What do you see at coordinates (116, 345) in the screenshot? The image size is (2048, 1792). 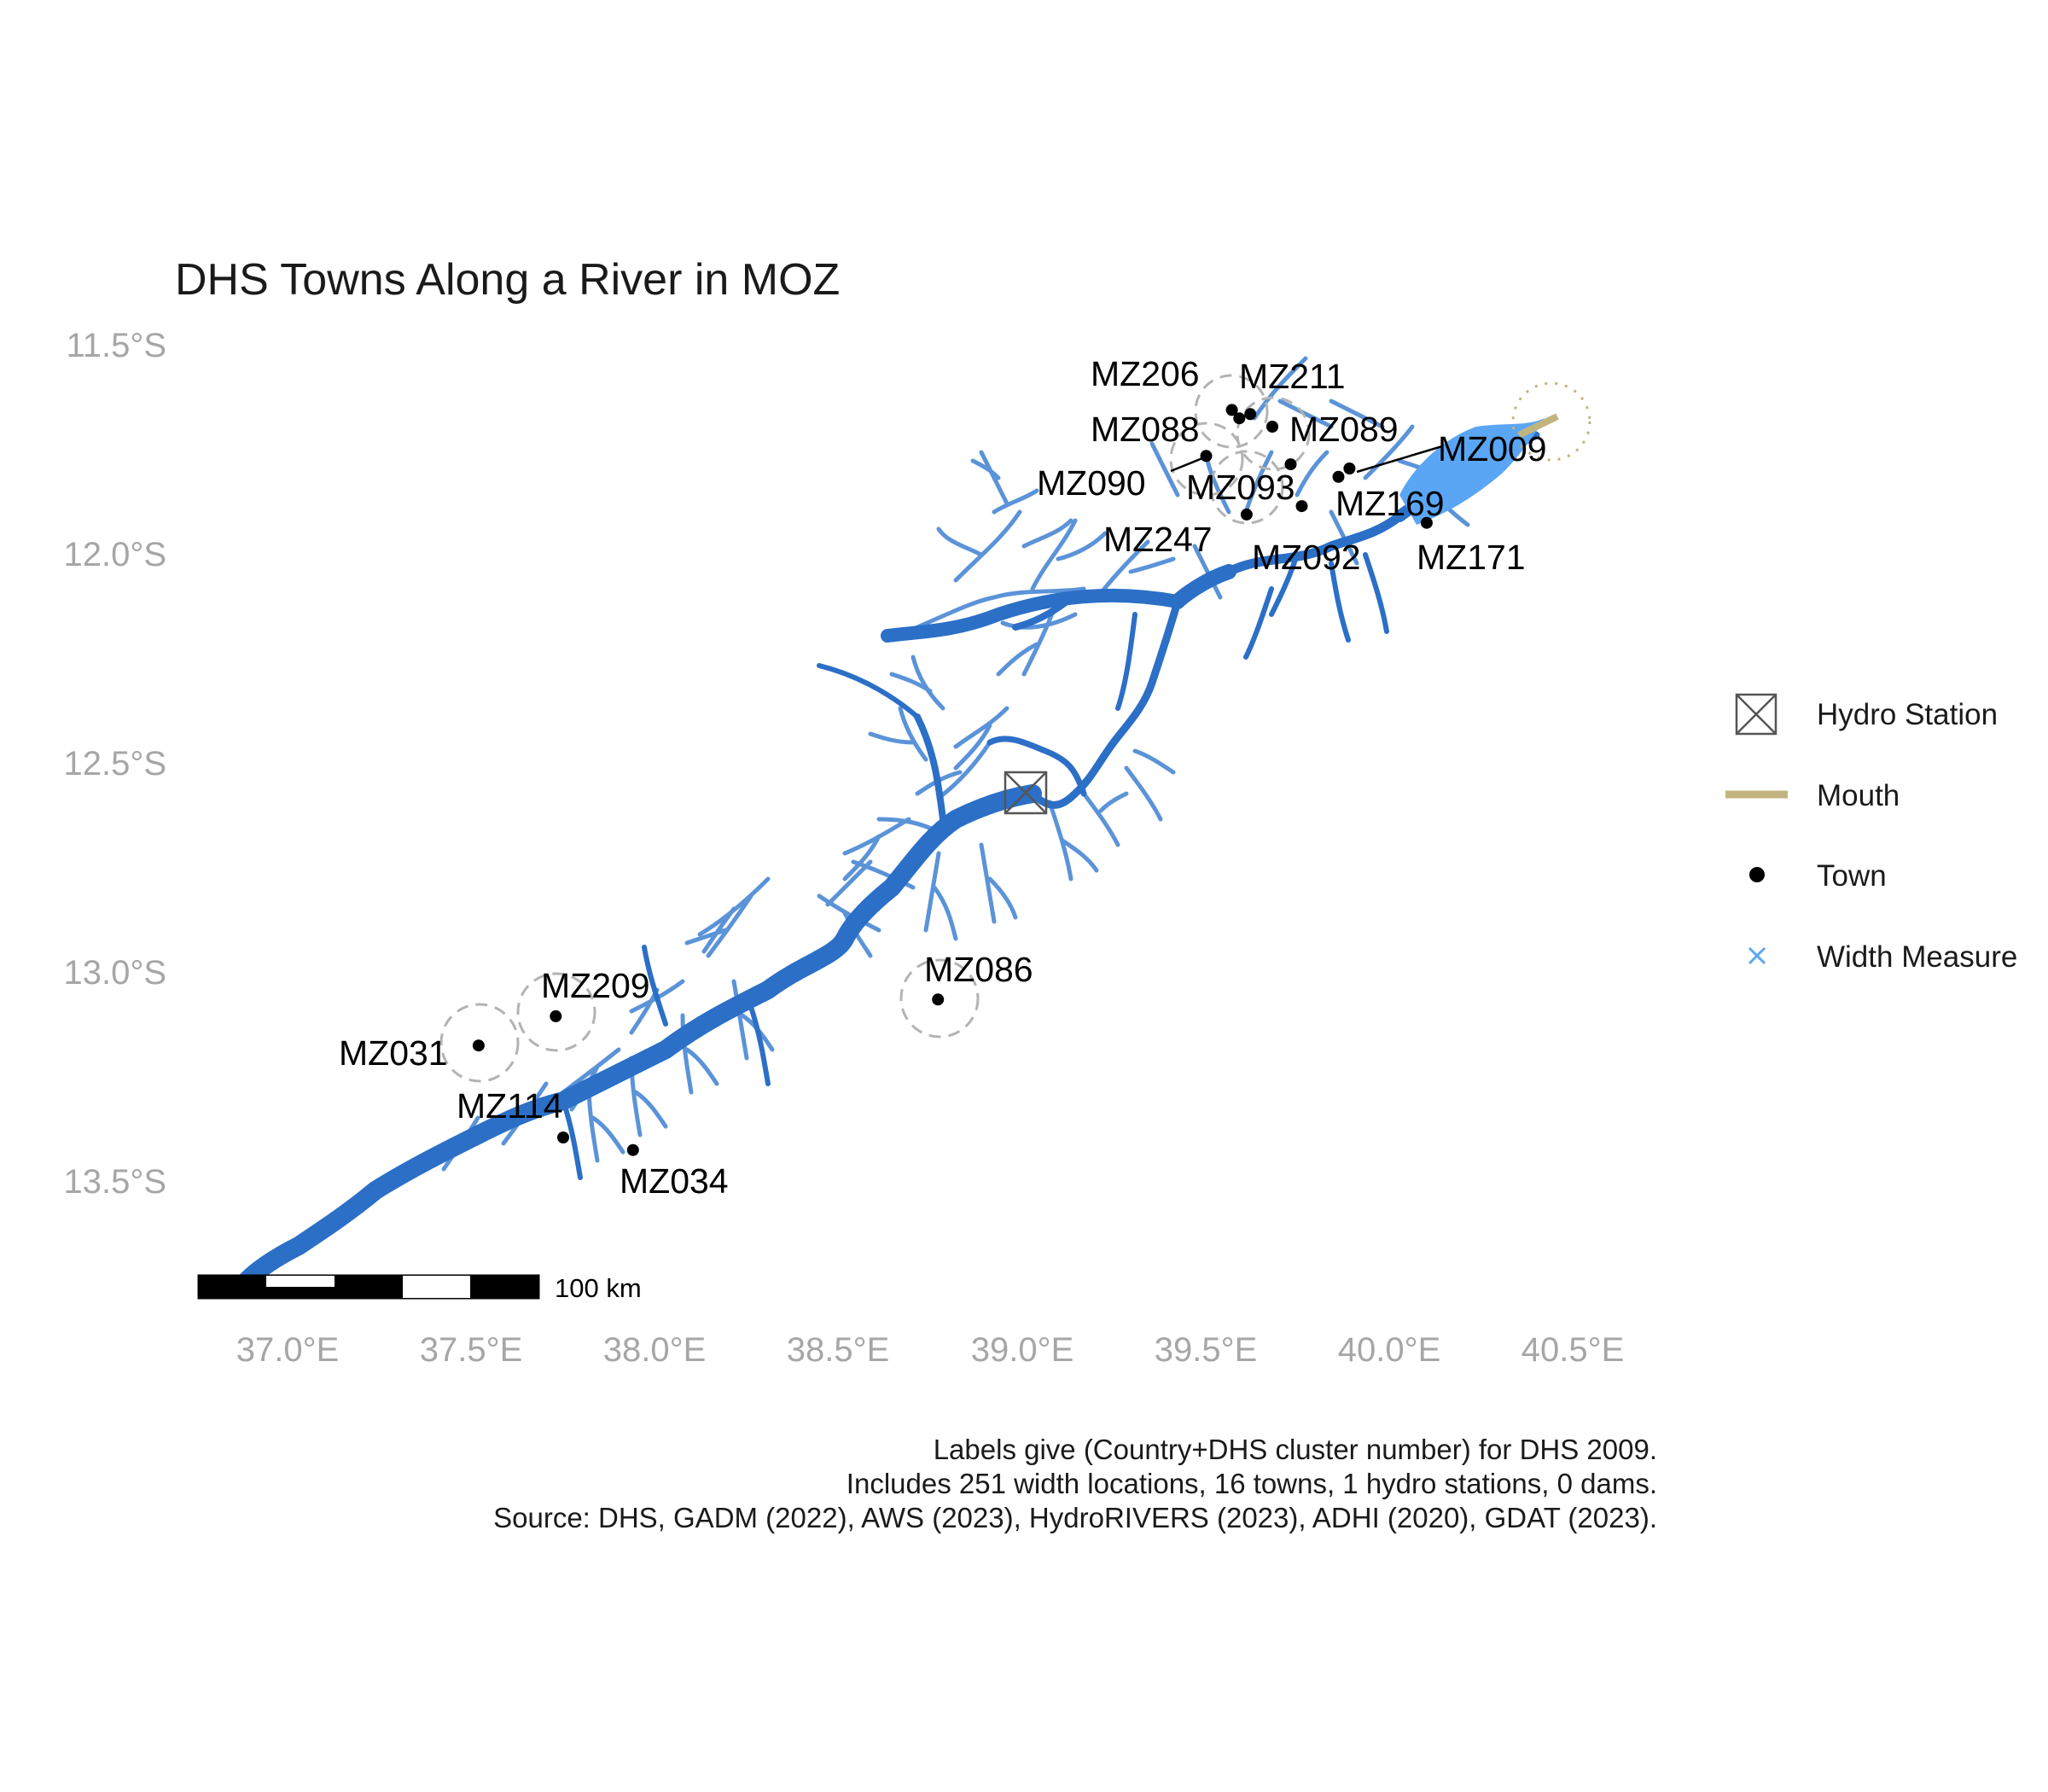 I see `lat-label: 11.5°S` at bounding box center [116, 345].